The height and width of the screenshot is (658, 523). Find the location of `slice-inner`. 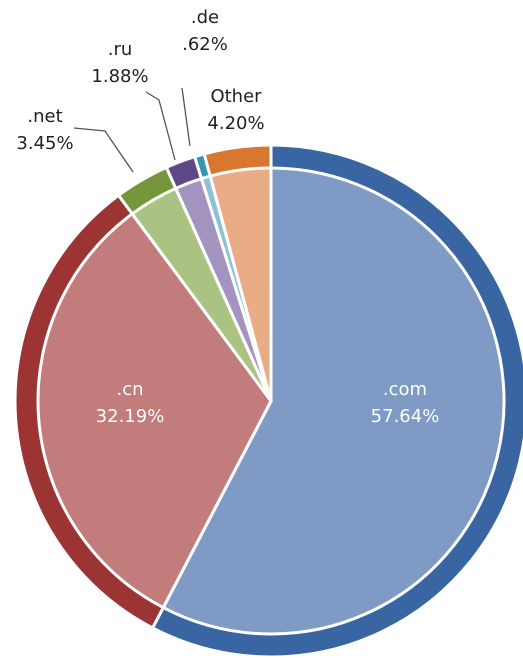

slice-inner is located at coordinates (240, 284).